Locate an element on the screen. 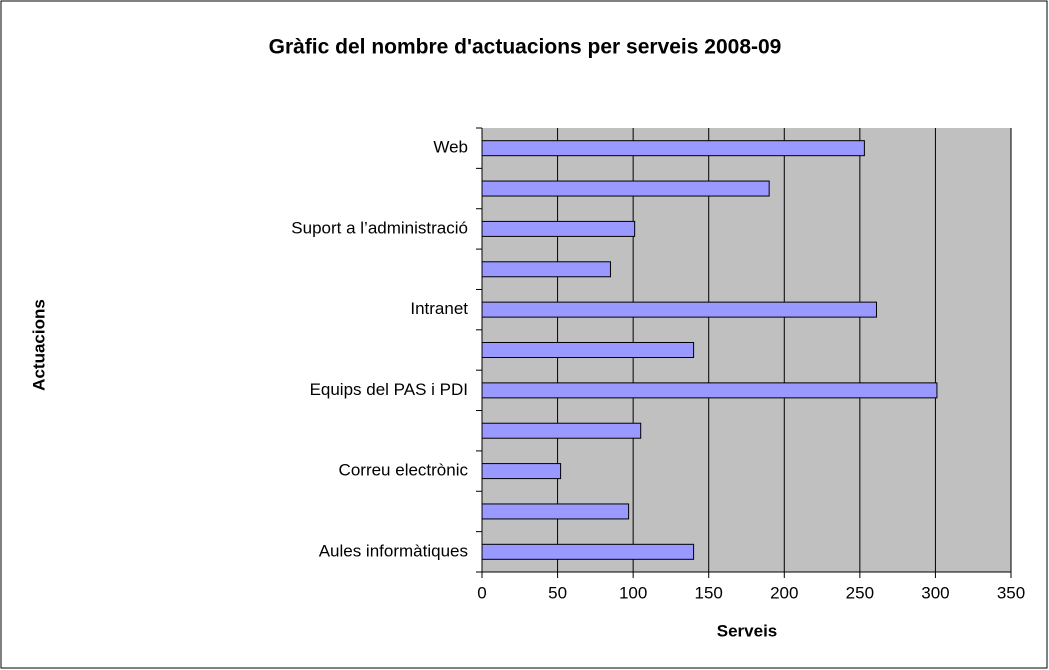  y-tick-label: Intranet is located at coordinates (439, 308).